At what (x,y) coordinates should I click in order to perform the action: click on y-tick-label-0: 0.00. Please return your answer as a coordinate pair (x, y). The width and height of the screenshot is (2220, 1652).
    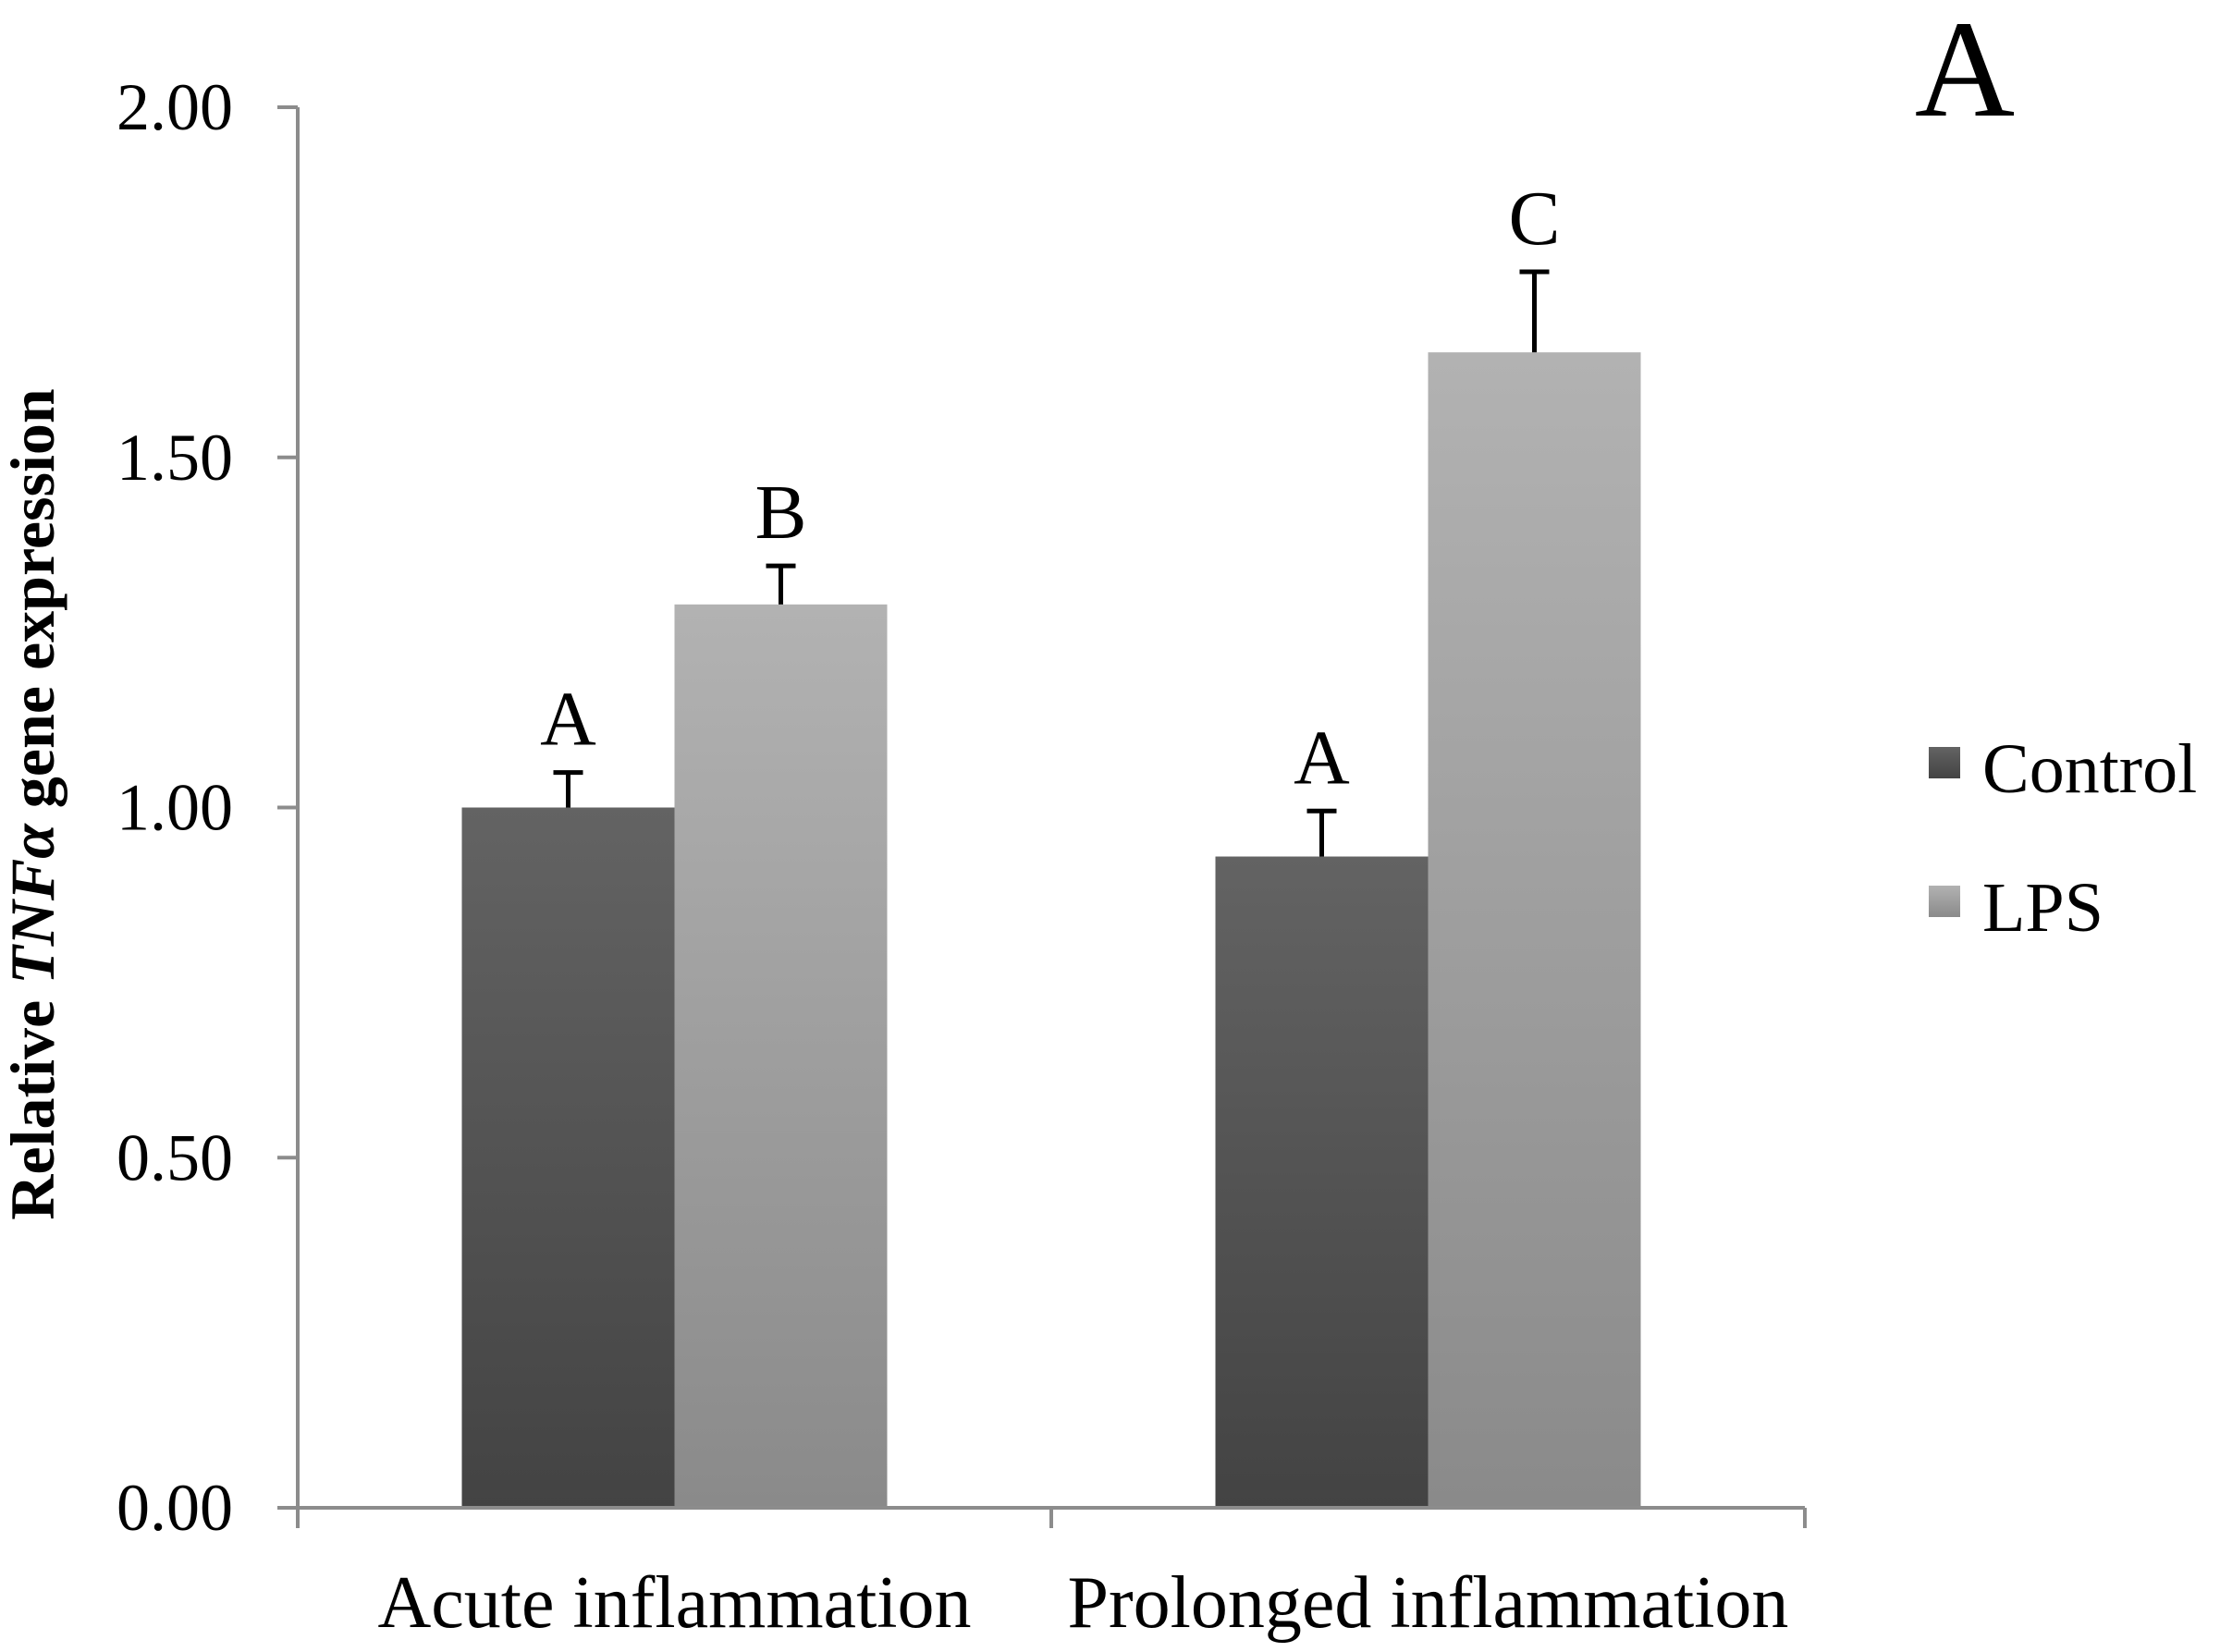
    Looking at the image, I should click on (175, 1508).